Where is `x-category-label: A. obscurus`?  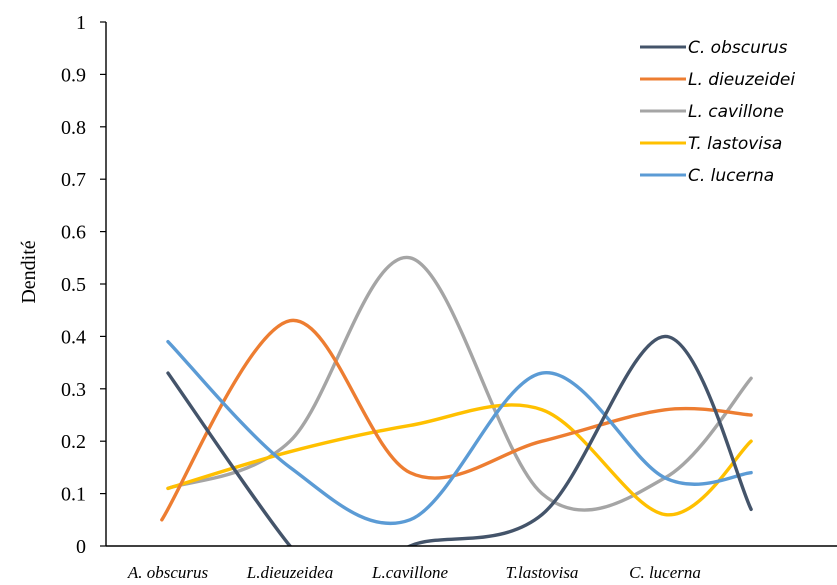
x-category-label: A. obscurus is located at coordinates (168, 571).